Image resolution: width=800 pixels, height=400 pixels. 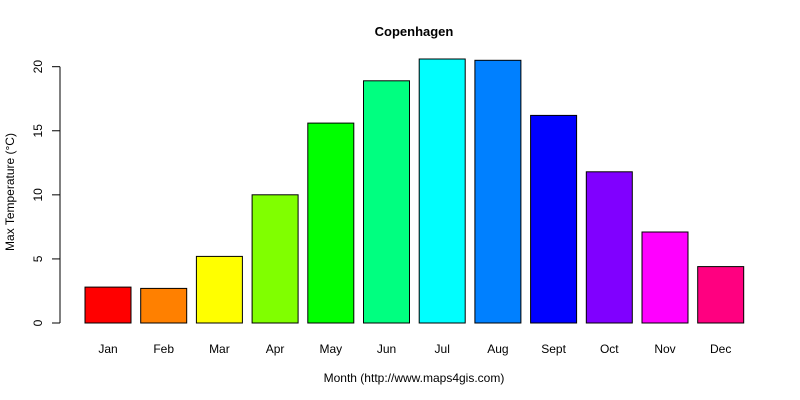 What do you see at coordinates (414, 31) in the screenshot?
I see `chart-title: Copenhagen` at bounding box center [414, 31].